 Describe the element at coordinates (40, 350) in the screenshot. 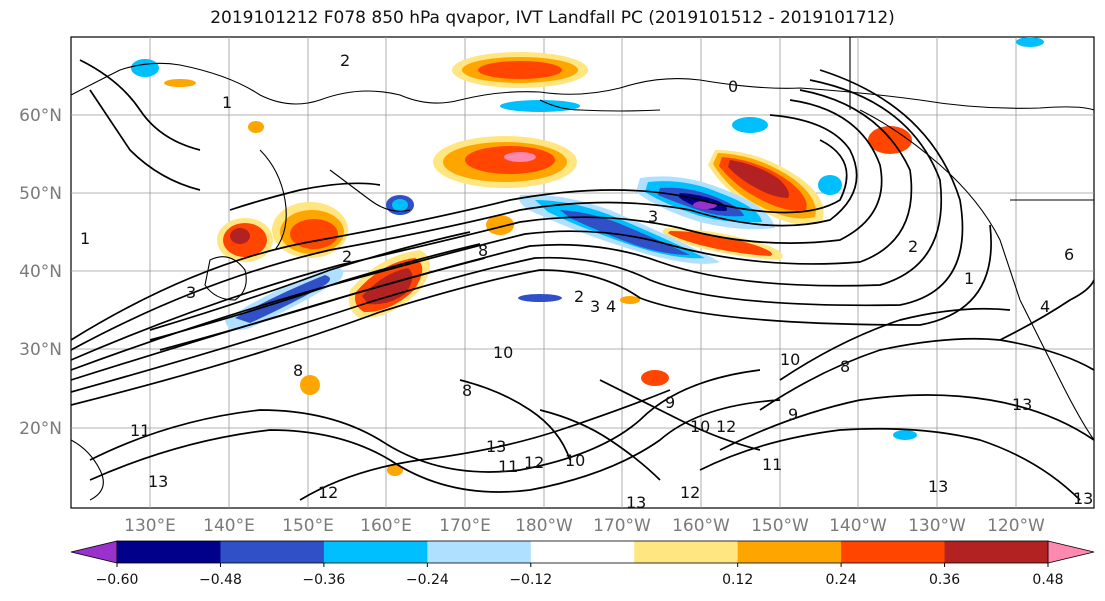

I see `lat-label: 30°N` at that location.